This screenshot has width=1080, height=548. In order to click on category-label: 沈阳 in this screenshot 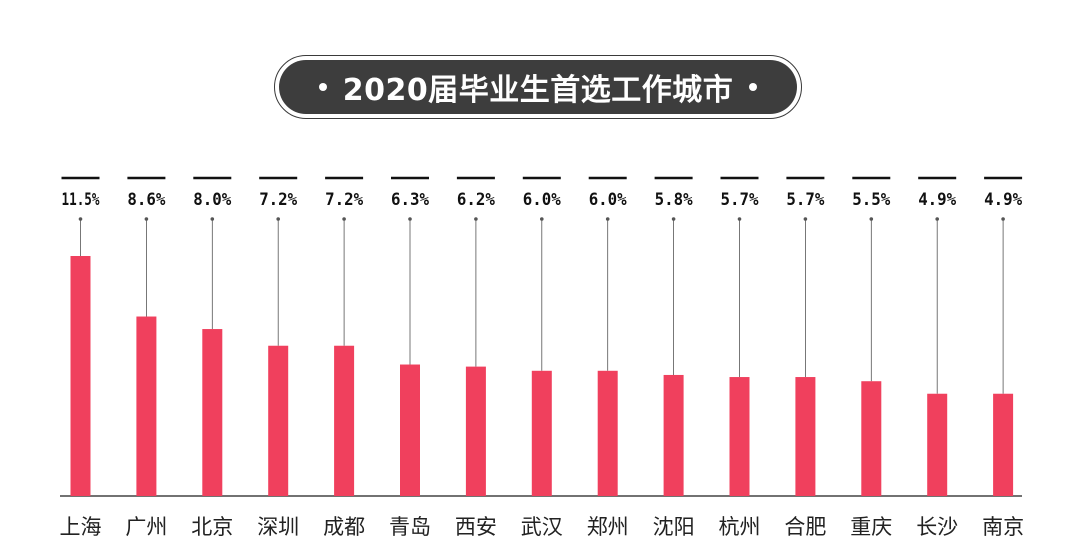, I will do `click(674, 527)`.